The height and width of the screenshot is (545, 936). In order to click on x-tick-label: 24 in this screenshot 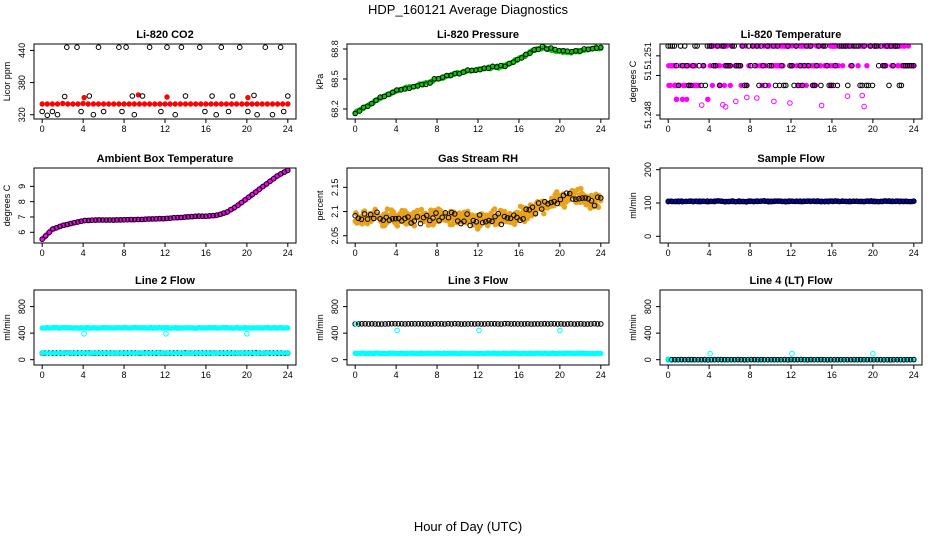, I will do `click(914, 253)`.